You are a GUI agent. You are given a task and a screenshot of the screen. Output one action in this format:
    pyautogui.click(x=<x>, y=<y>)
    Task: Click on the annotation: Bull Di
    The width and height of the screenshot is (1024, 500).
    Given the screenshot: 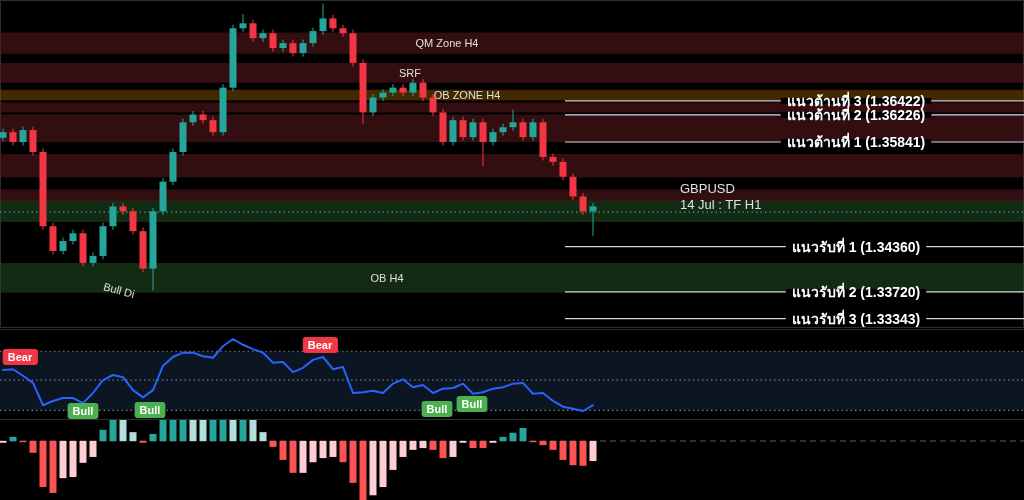 What is the action you would take?
    pyautogui.click(x=119, y=290)
    